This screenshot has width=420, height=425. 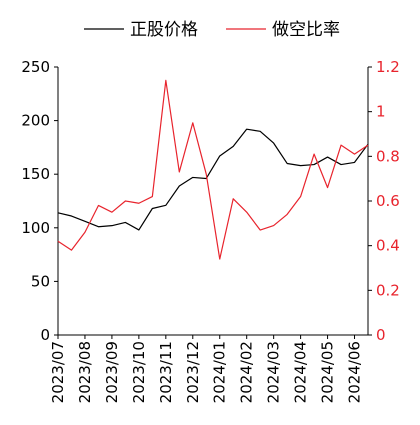 I want to click on x-tick-label: 2023/07, so click(x=58, y=372).